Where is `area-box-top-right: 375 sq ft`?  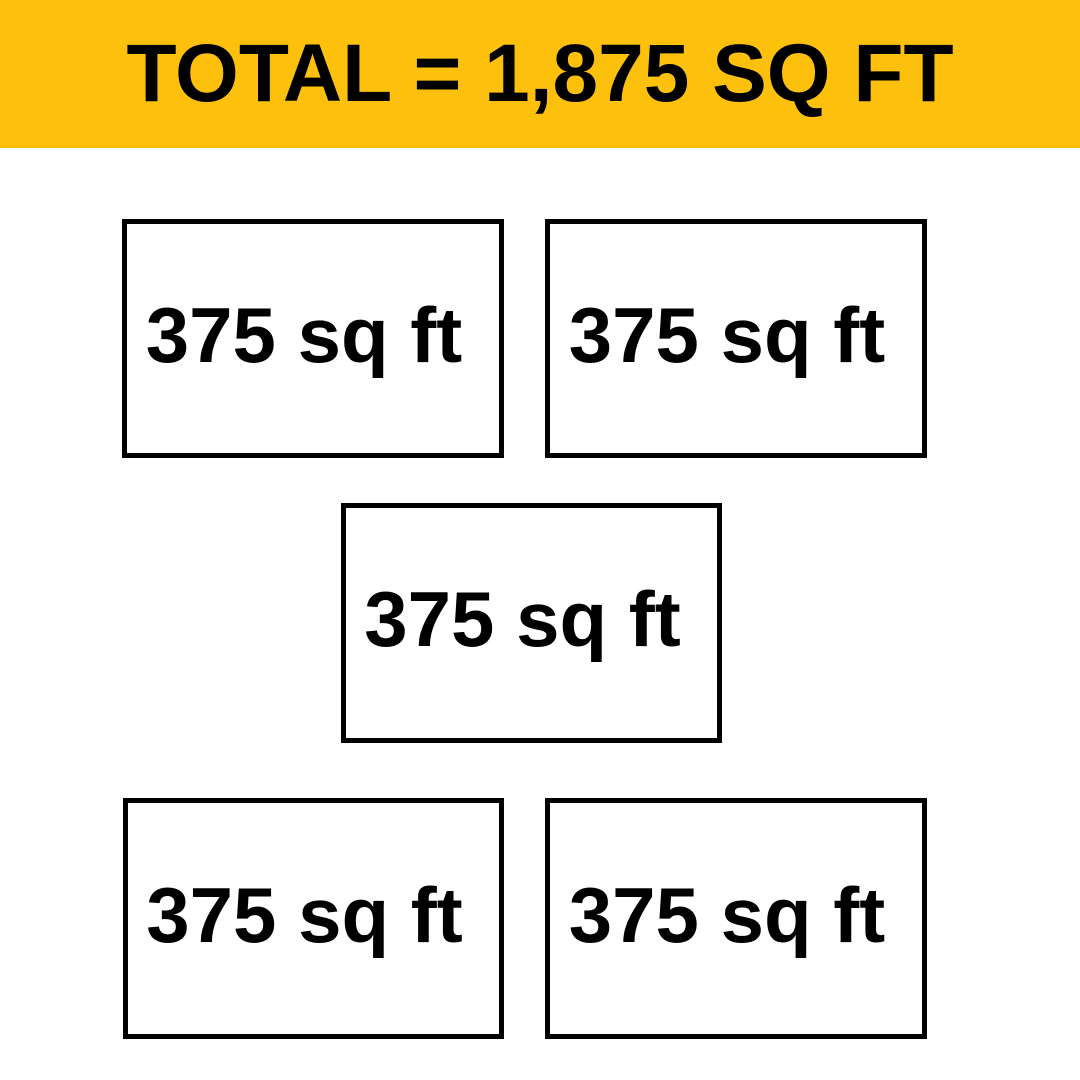
area-box-top-right: 375 sq ft is located at coordinates (736, 338).